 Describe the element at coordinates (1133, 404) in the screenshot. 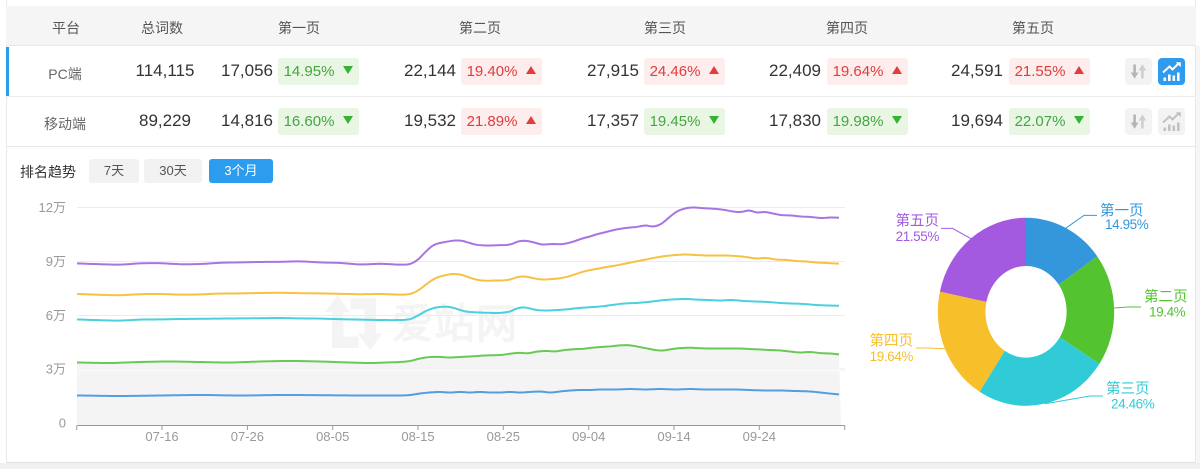

I see `svg-text: 24.46%` at that location.